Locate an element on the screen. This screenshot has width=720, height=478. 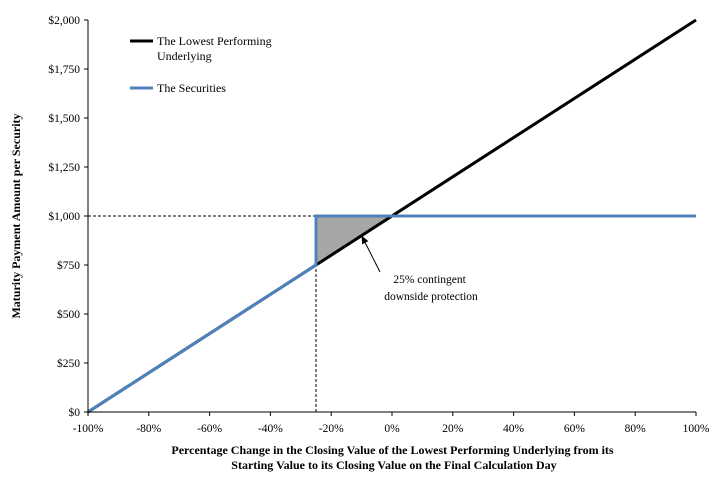
y-tick-label: $0 is located at coordinates (75, 412).